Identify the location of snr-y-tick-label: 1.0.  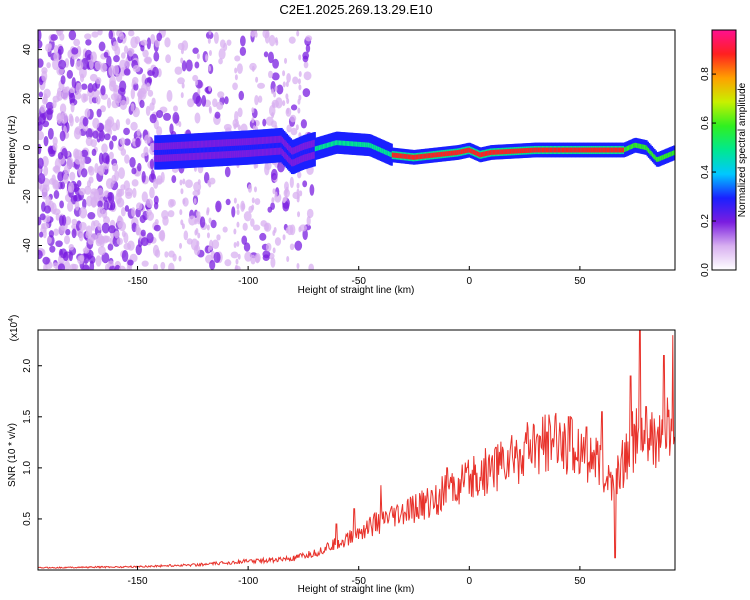
(27, 467).